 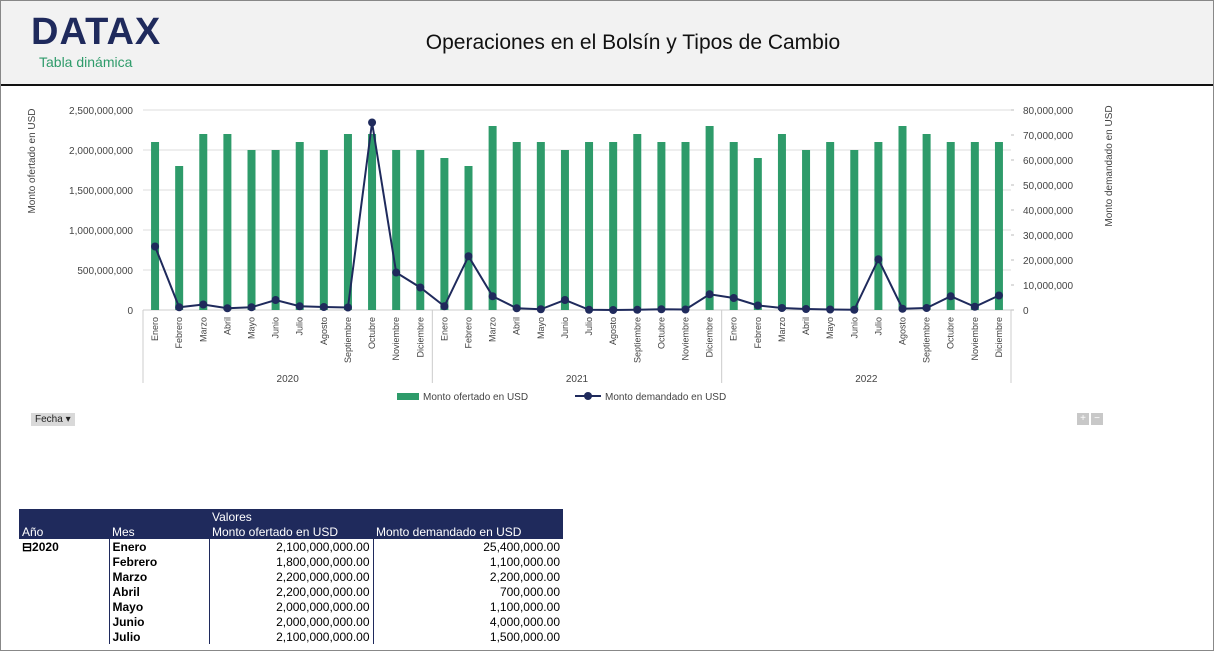 I want to click on value-cell: 2,100,000,000.00, so click(x=290, y=546).